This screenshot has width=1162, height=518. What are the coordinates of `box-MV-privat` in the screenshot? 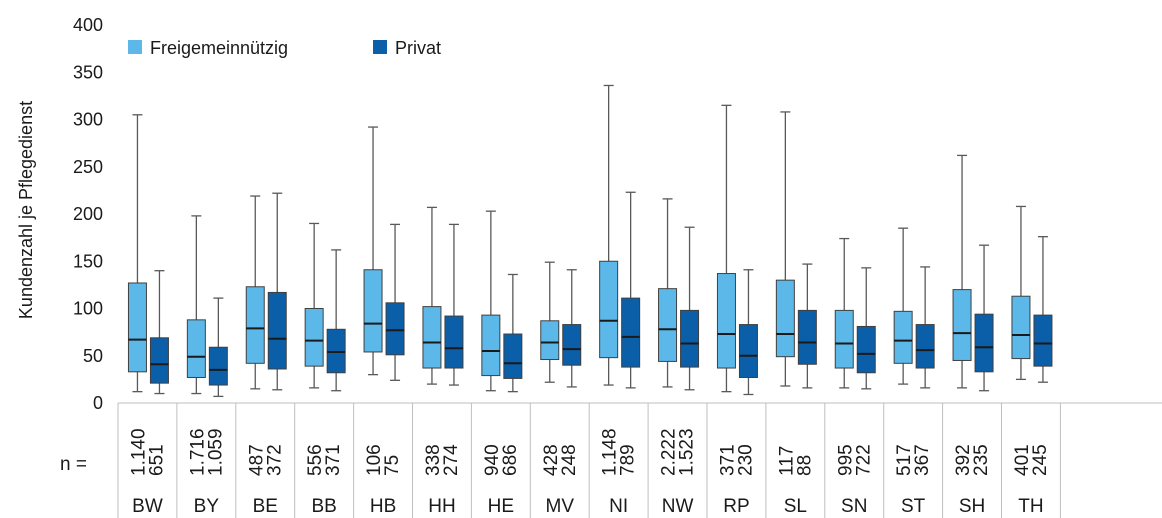 It's located at (572, 328).